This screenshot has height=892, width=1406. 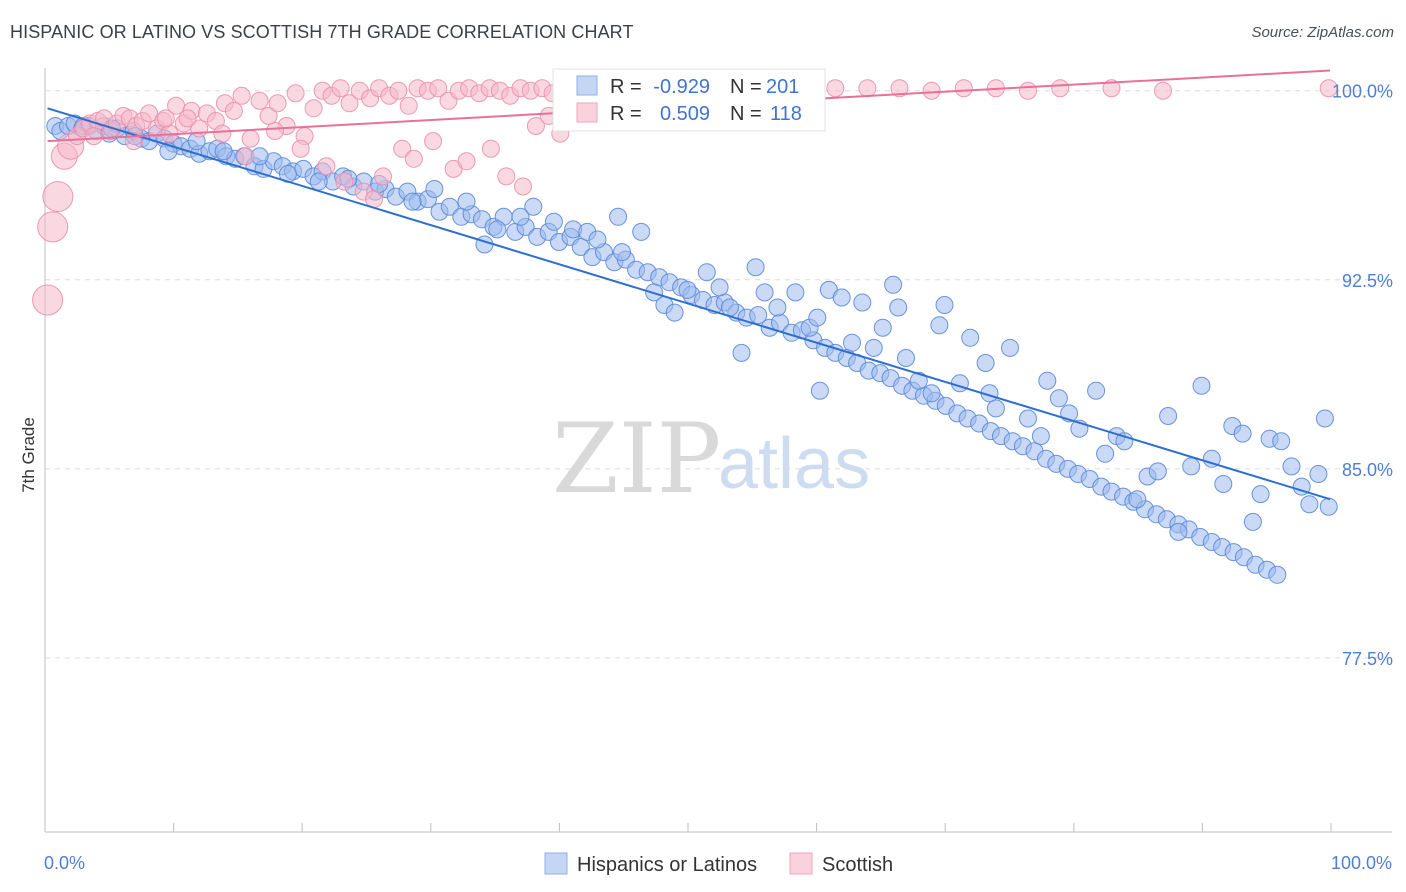 I want to click on stats-r-value-scottish: 0.509, so click(x=685, y=114).